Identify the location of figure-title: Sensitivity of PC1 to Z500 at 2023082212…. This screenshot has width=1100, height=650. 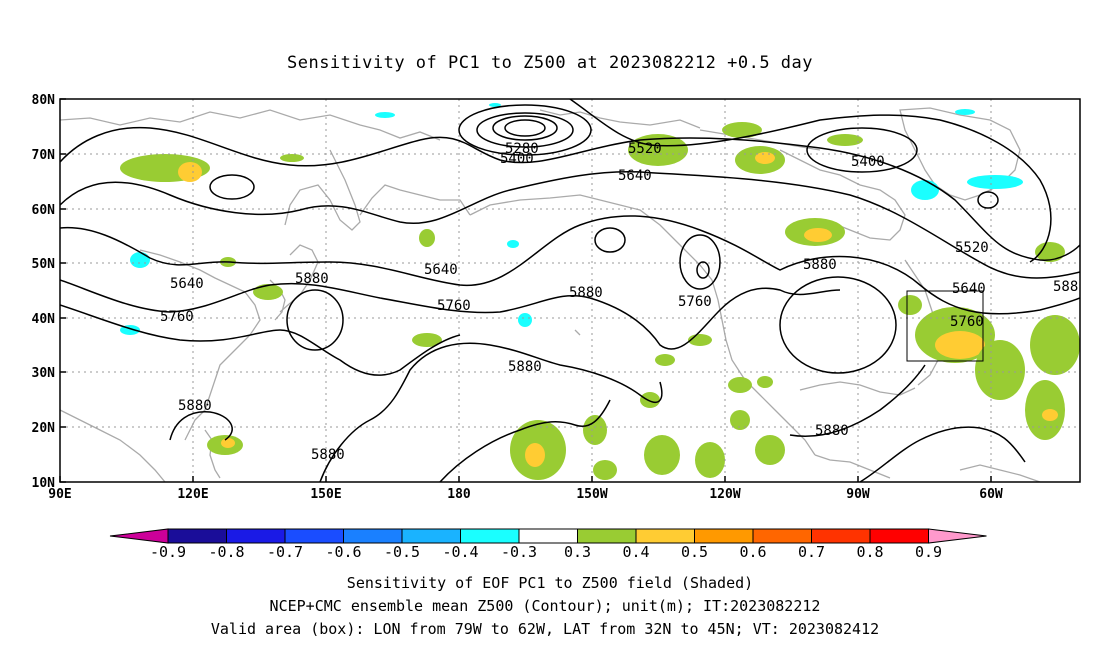
(550, 63).